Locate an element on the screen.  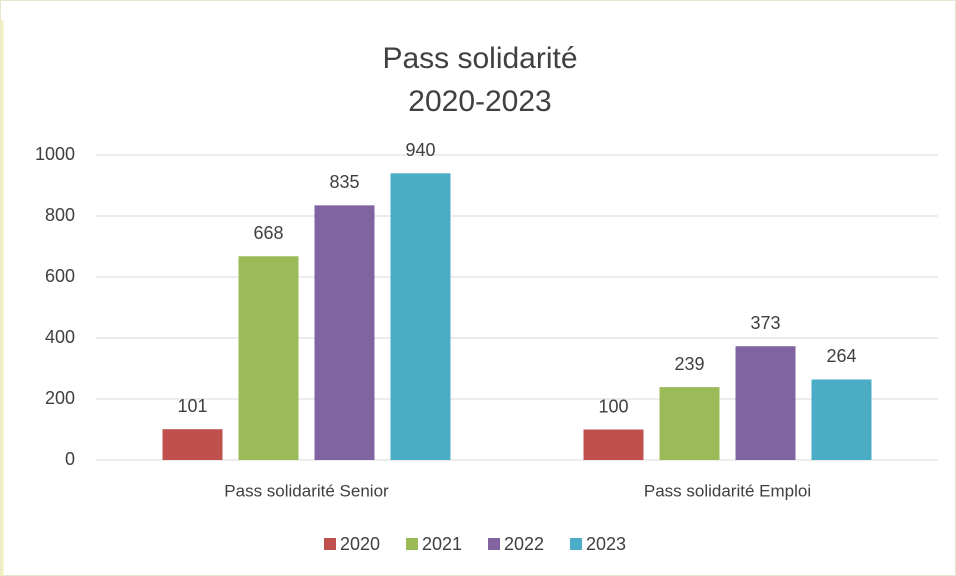
data-label: 835 is located at coordinates (344, 182).